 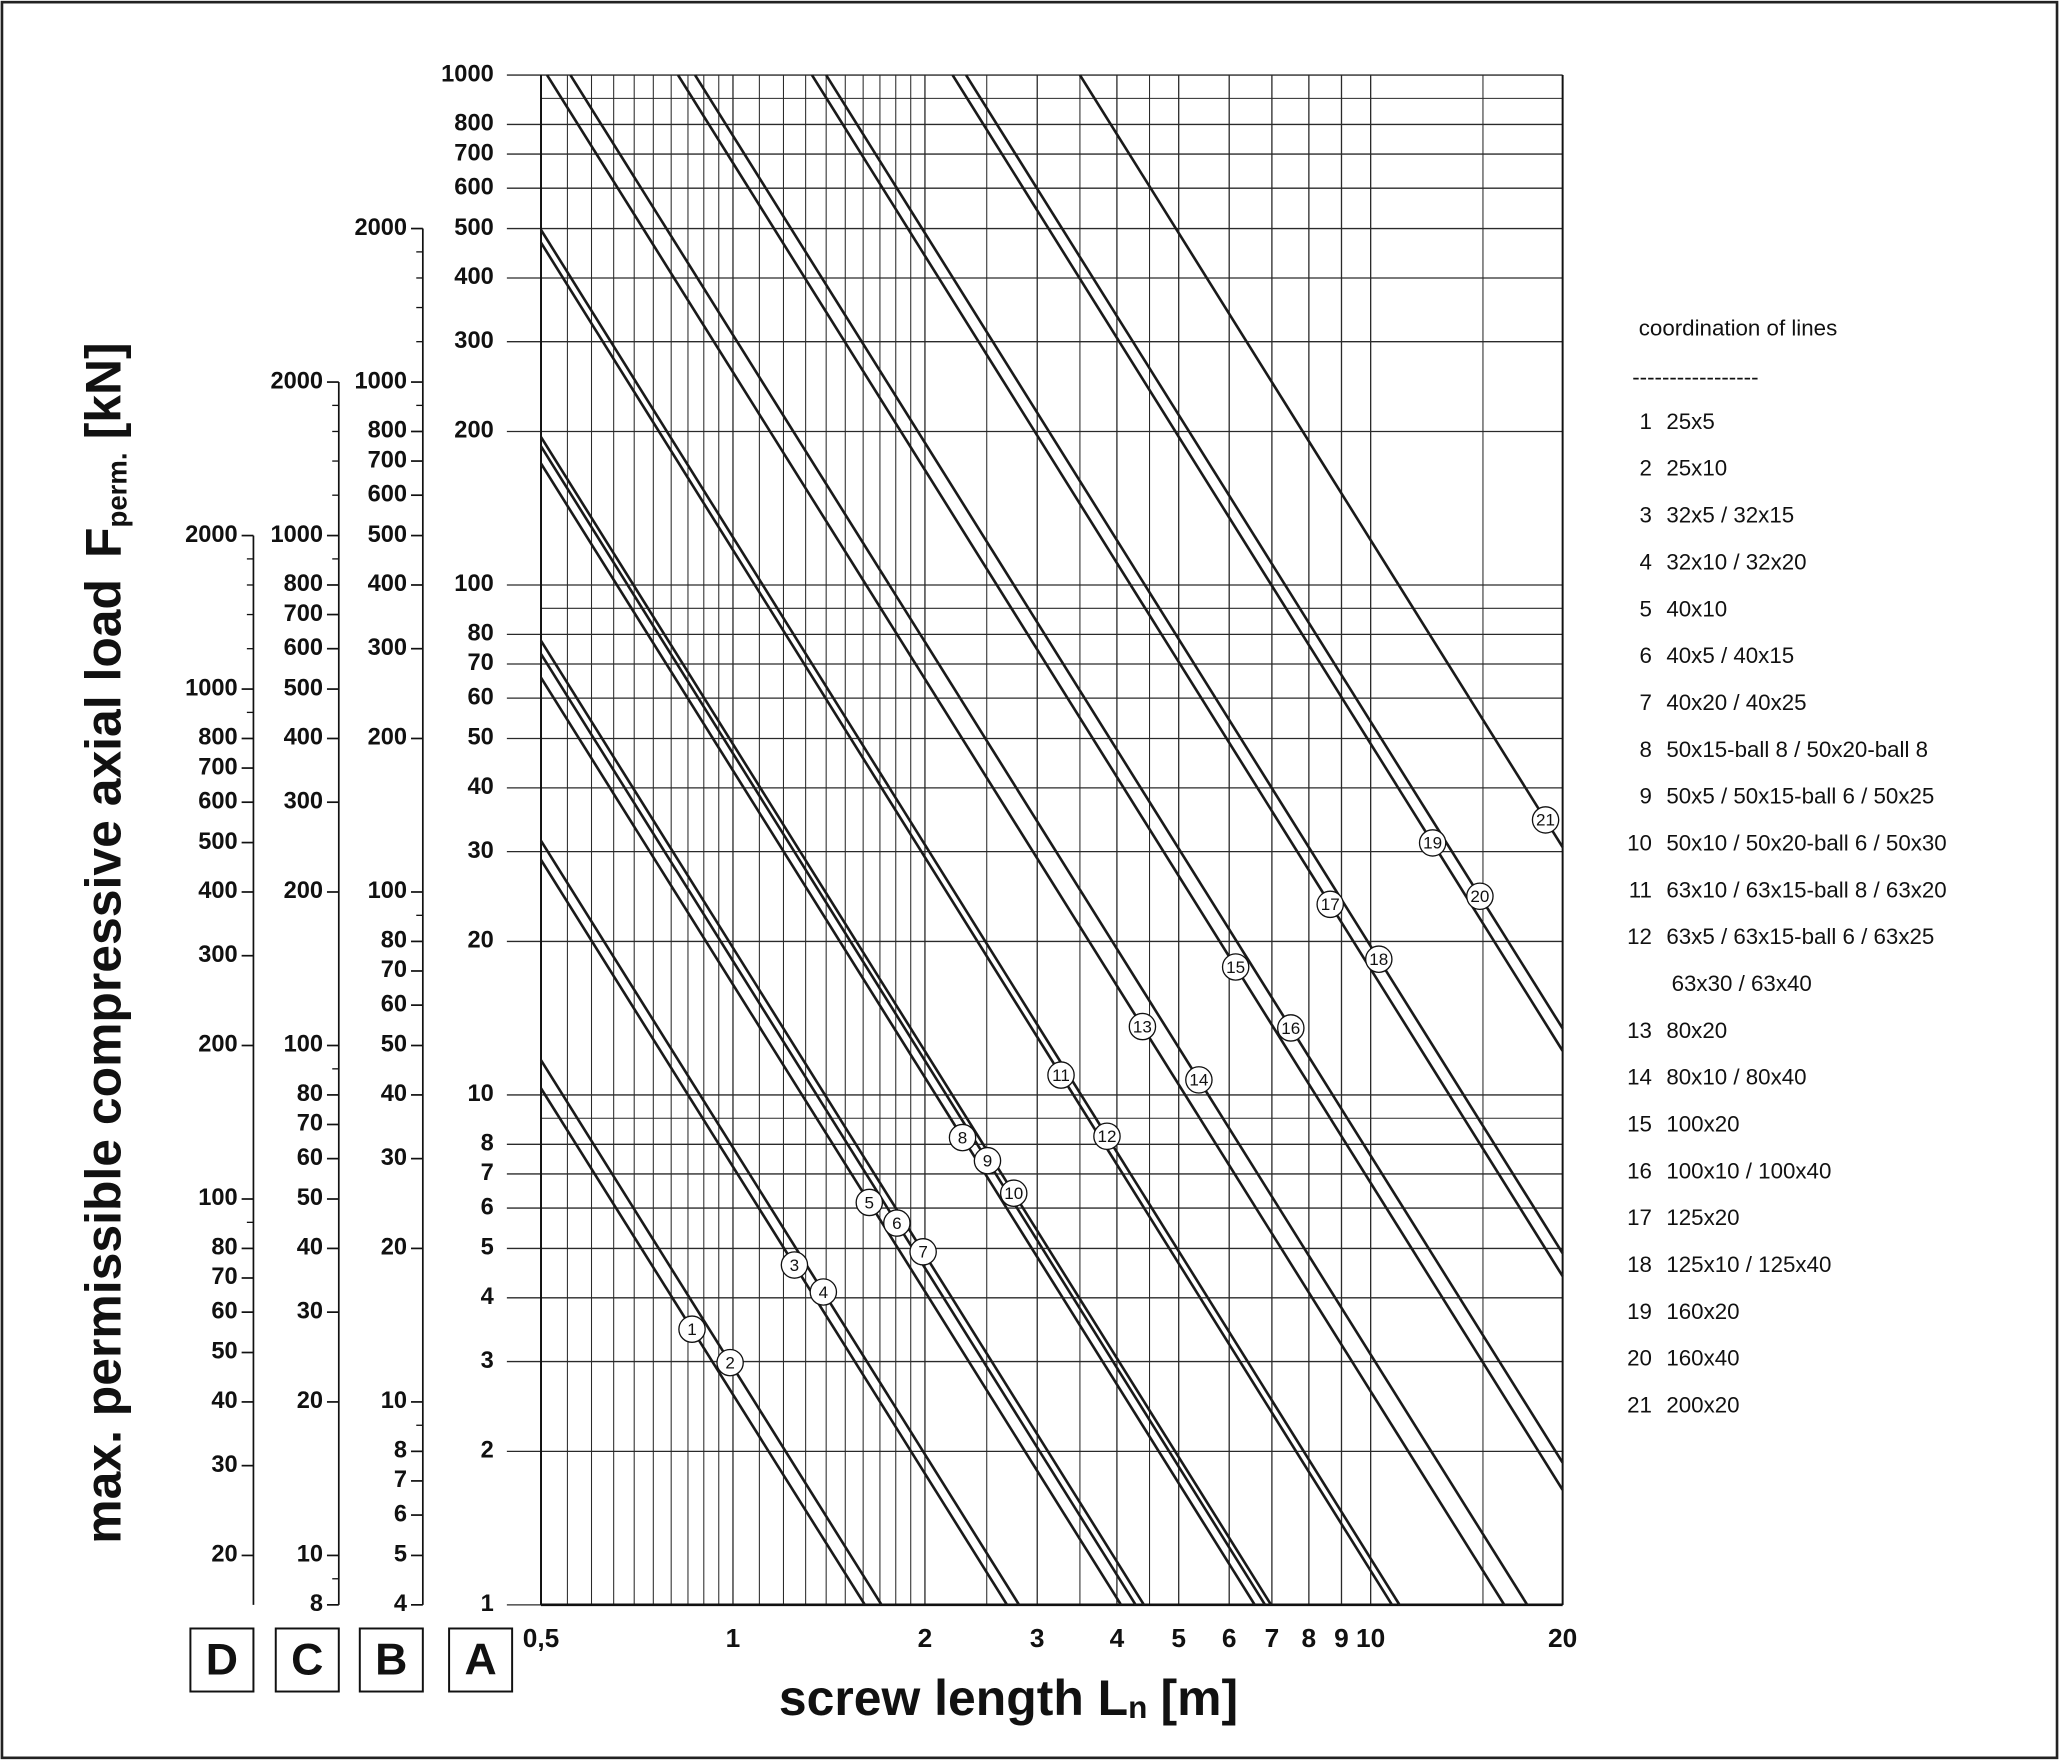 I want to click on y-tick-label: 40, so click(x=480, y=787).